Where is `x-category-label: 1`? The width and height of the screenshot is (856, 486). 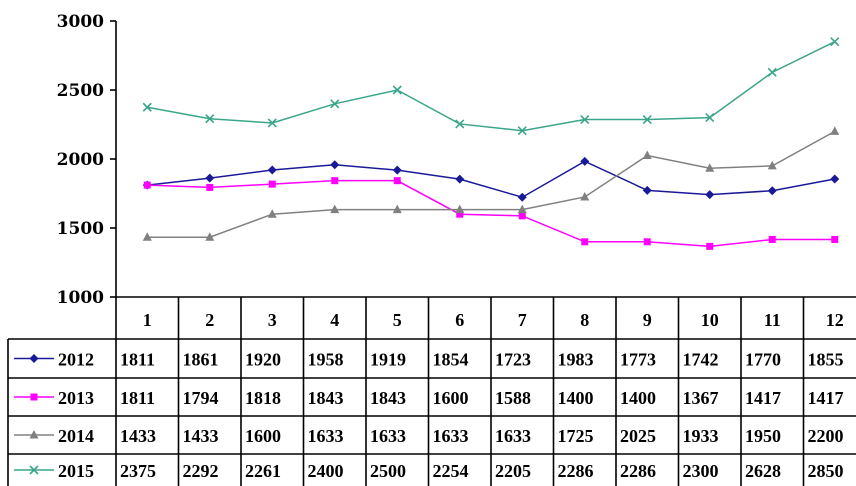 x-category-label: 1 is located at coordinates (147, 320).